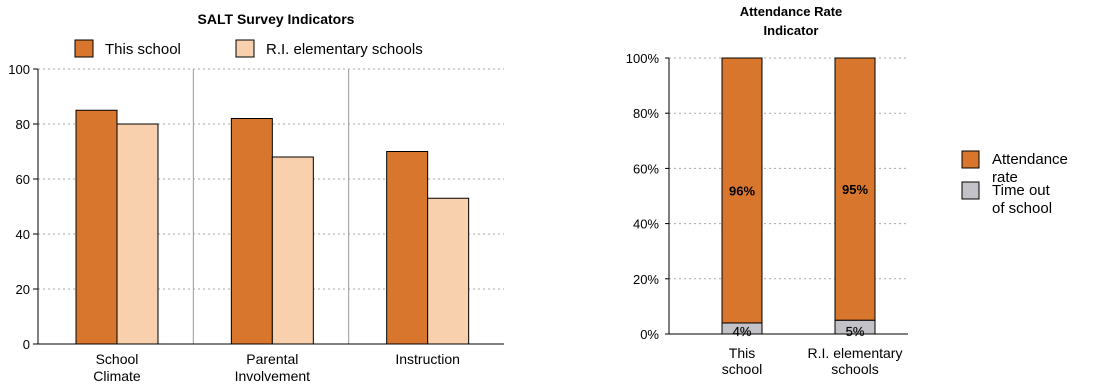 Image resolution: width=1102 pixels, height=392 pixels. What do you see at coordinates (646, 168) in the screenshot?
I see `chart2-ytick-label: 60%` at bounding box center [646, 168].